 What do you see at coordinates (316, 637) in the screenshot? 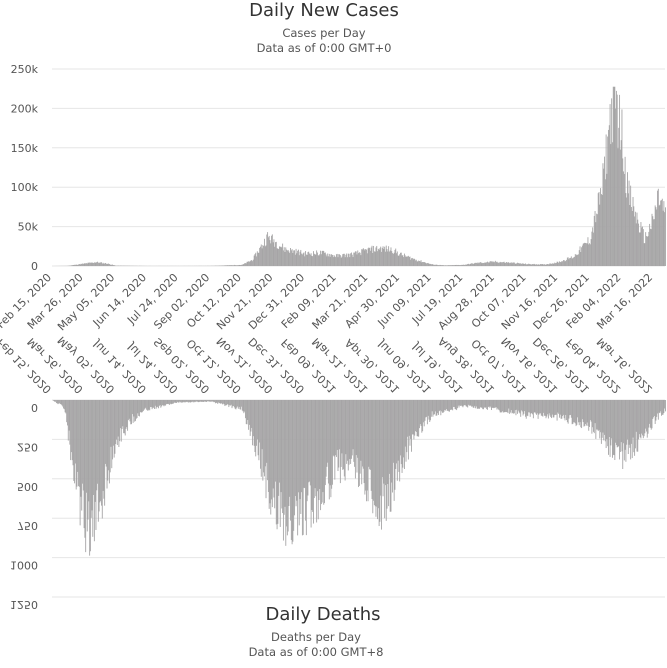
I see `deaths-chart-subtitle: Deaths per Day` at bounding box center [316, 637].